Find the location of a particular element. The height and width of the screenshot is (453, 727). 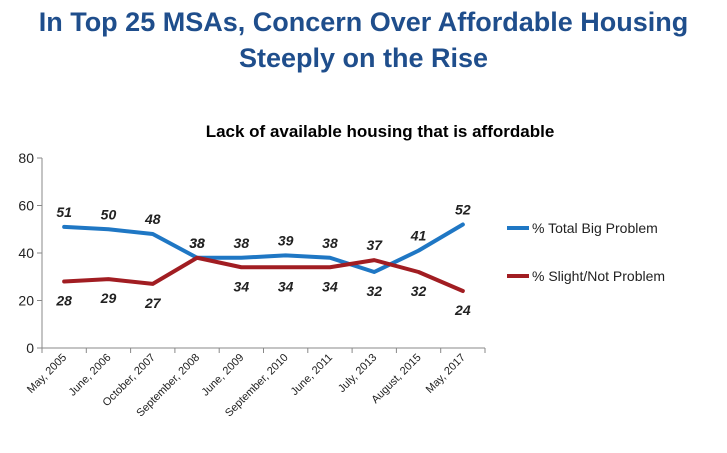

series-lines is located at coordinates (263, 257).